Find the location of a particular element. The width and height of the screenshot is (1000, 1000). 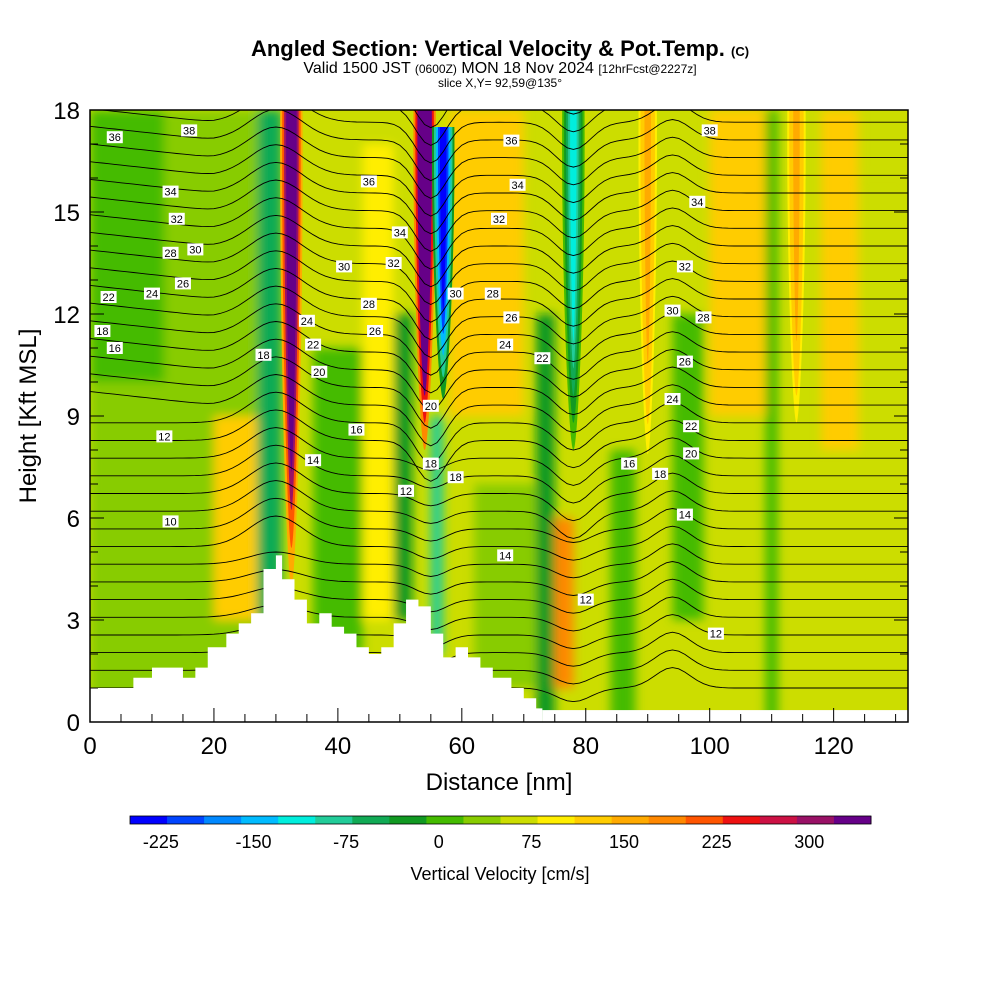

downdraft-core is located at coordinates (573, 280).